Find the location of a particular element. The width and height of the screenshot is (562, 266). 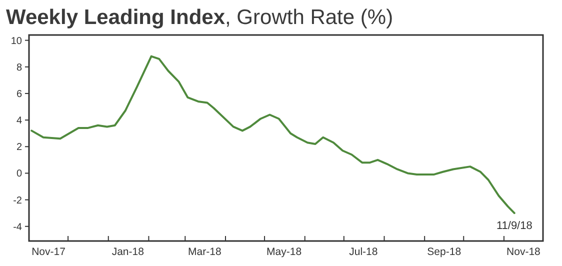

x-tick-label: Jul-18 is located at coordinates (363, 252).